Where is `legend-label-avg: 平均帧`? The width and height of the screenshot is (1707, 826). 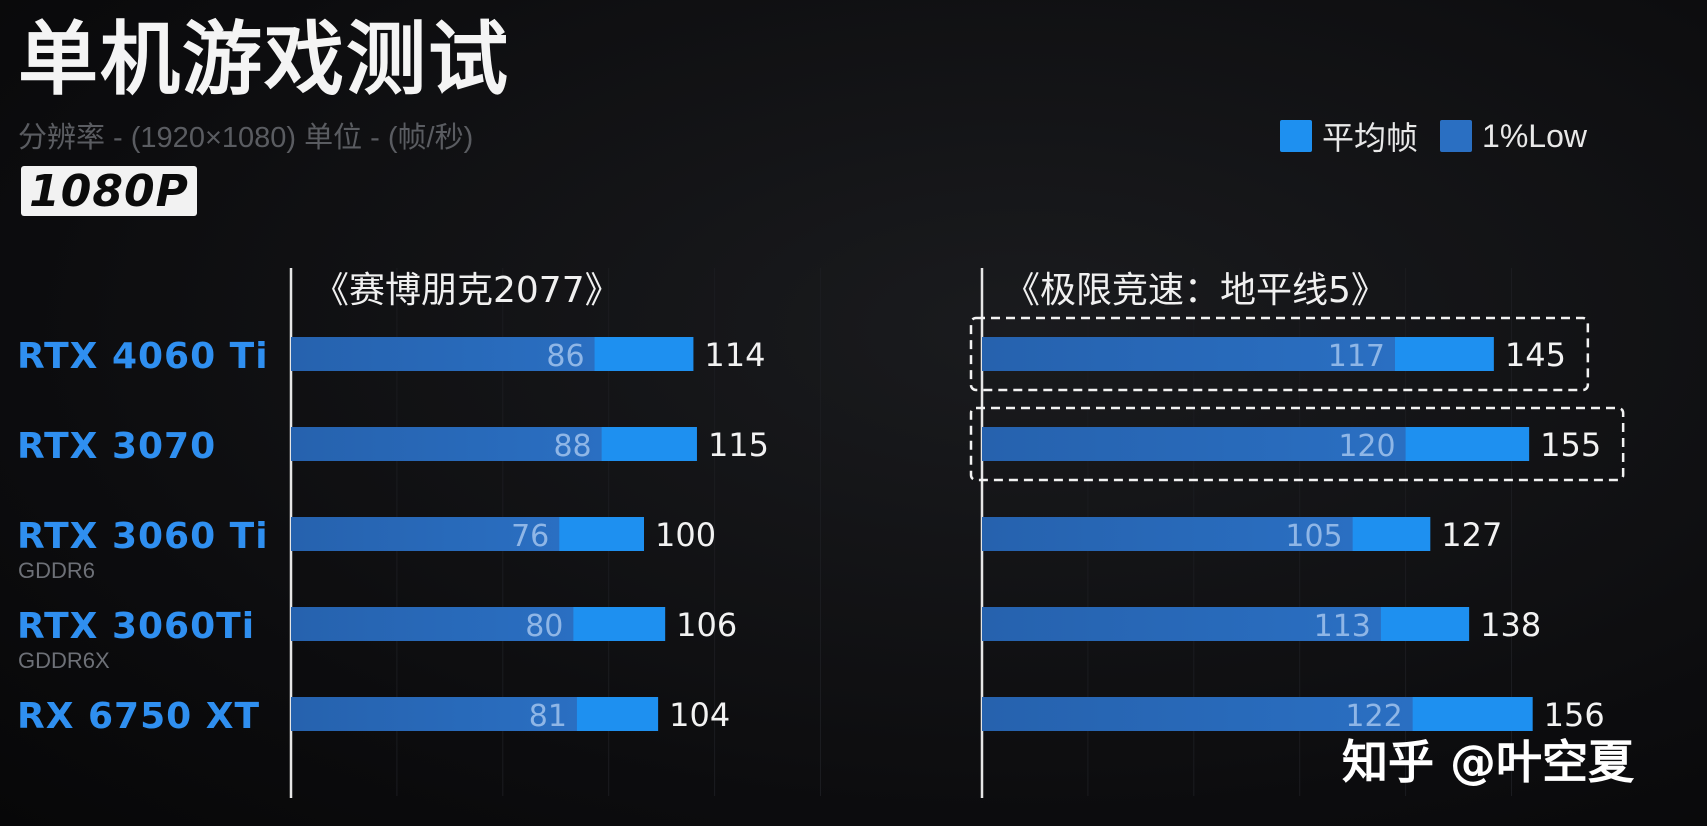
legend-label-avg: 平均帧 is located at coordinates (1370, 138).